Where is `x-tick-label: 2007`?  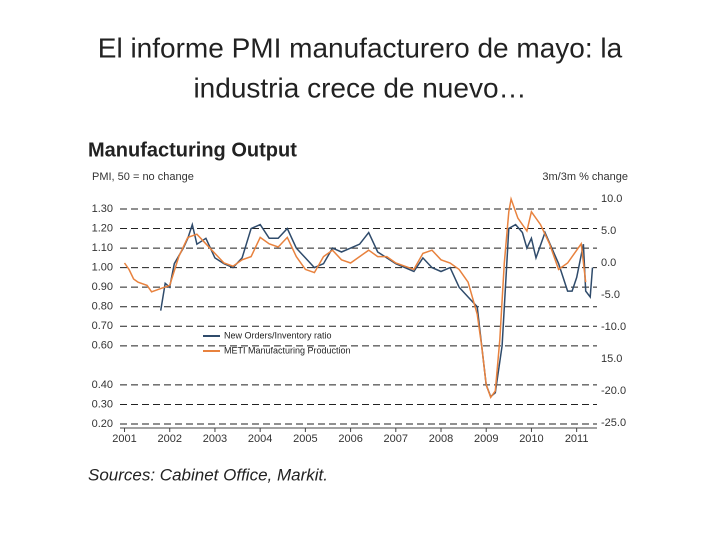 x-tick-label: 2007 is located at coordinates (396, 439).